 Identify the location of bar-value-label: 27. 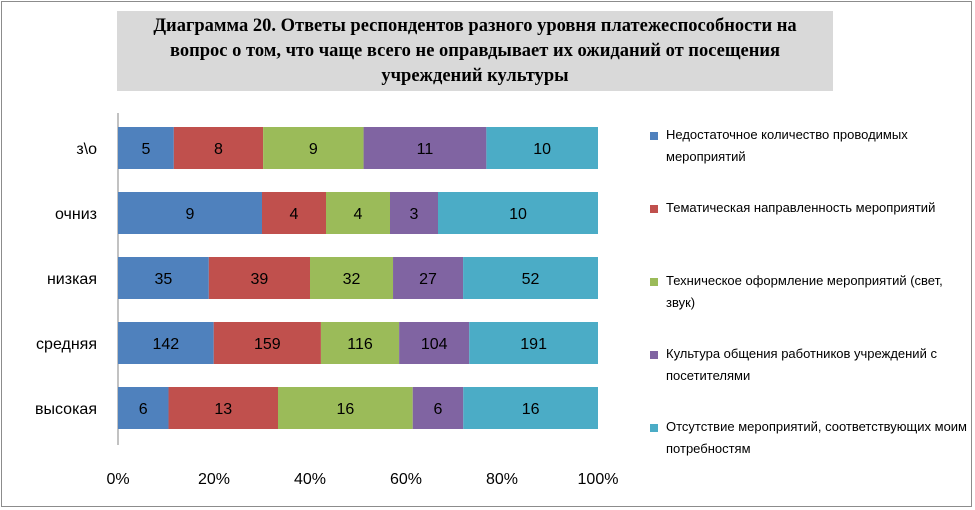
(428, 279).